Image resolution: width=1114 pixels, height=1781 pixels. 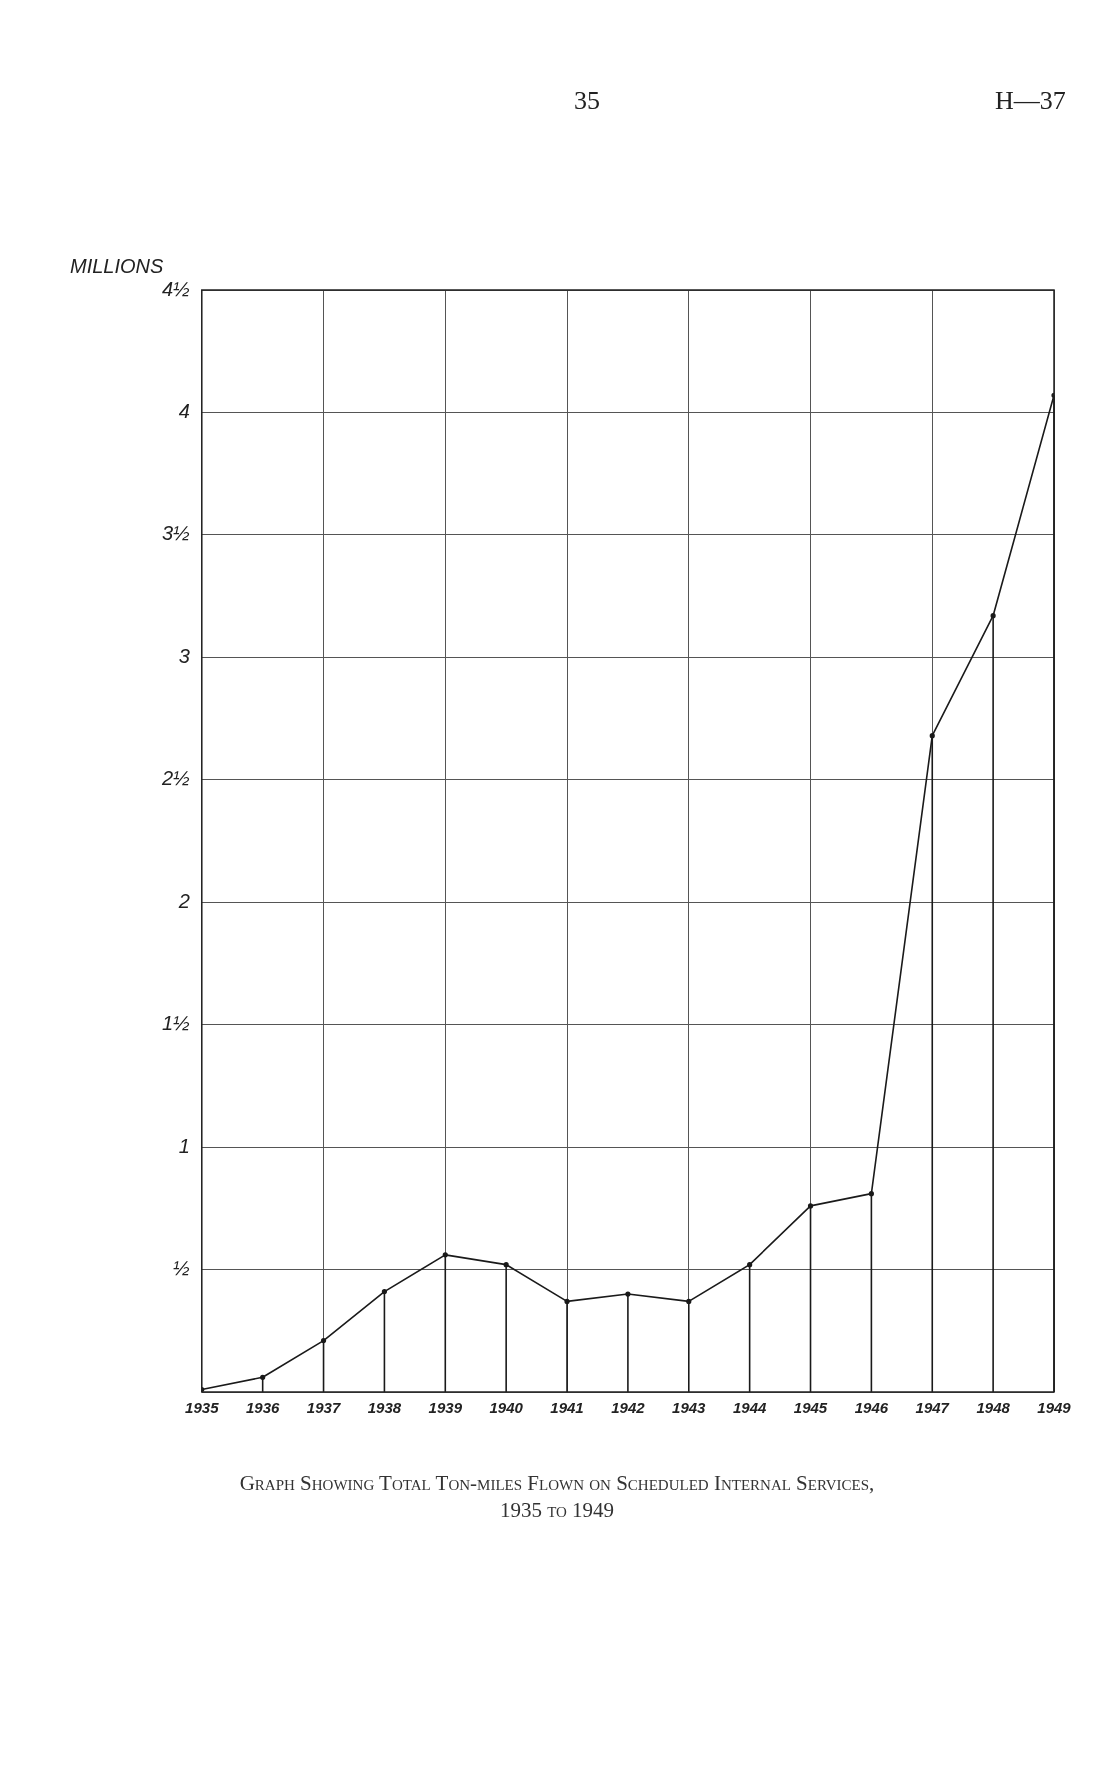 What do you see at coordinates (175, 778) in the screenshot?
I see `y-tick-label: 2½` at bounding box center [175, 778].